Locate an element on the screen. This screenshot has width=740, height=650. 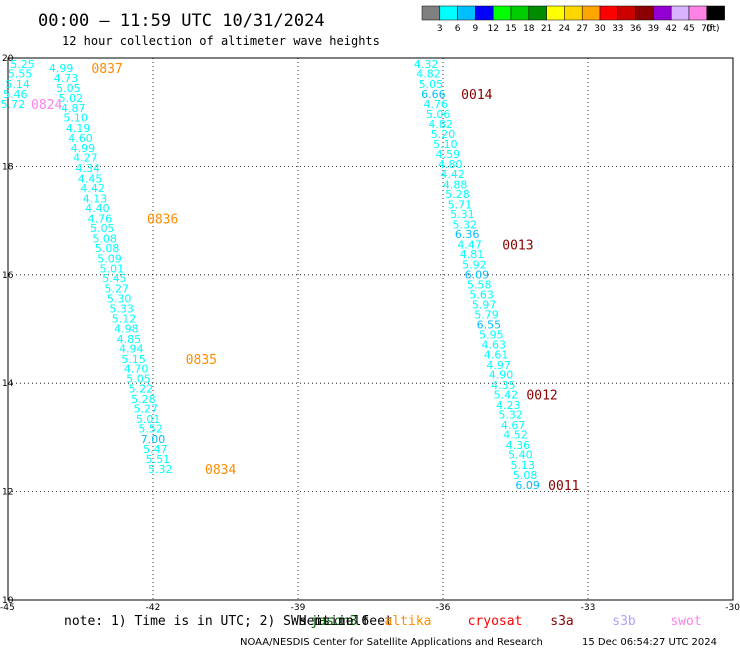
satellite-name: altika is located at coordinates (408, 621).